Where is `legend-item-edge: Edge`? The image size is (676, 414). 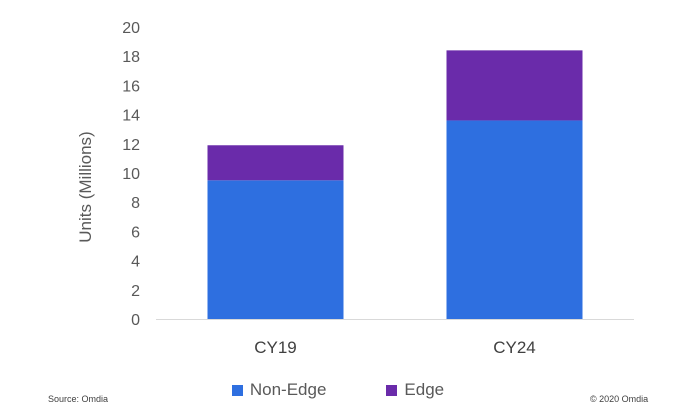 legend-item-edge: Edge is located at coordinates (415, 390).